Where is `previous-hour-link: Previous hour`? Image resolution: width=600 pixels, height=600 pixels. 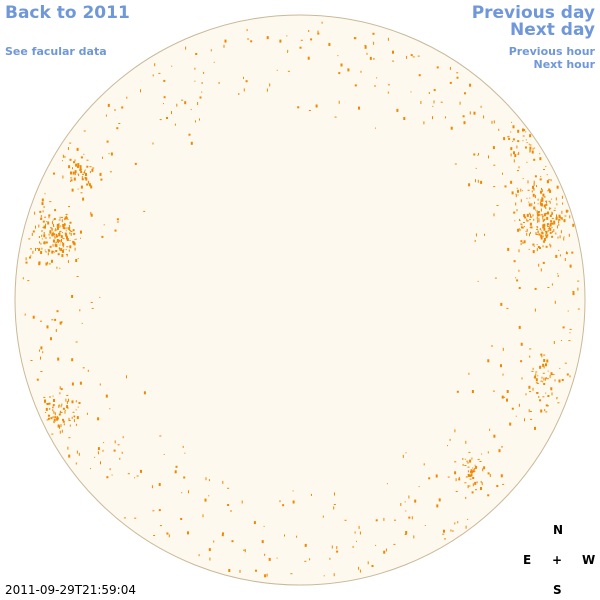 previous-hour-link: Previous hour is located at coordinates (551, 51).